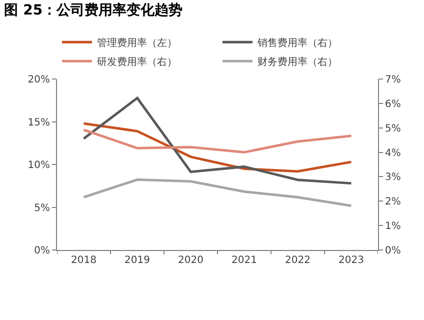  I want to click on x-tick-label: 2019, so click(137, 260).